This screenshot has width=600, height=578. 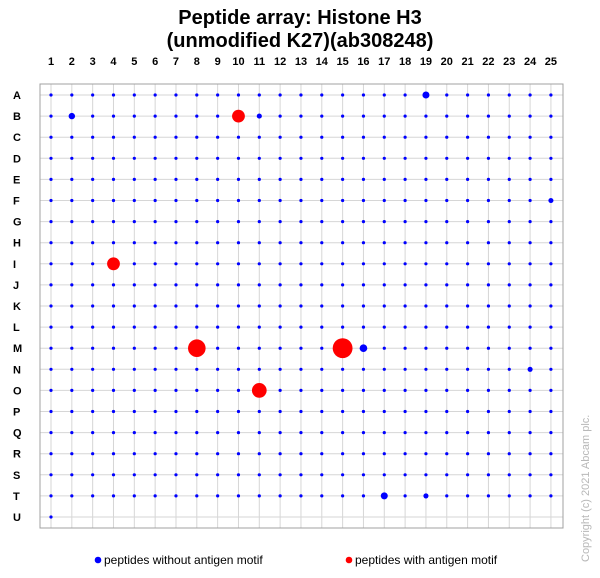 What do you see at coordinates (551, 179) in the screenshot?
I see `spot-E25` at bounding box center [551, 179].